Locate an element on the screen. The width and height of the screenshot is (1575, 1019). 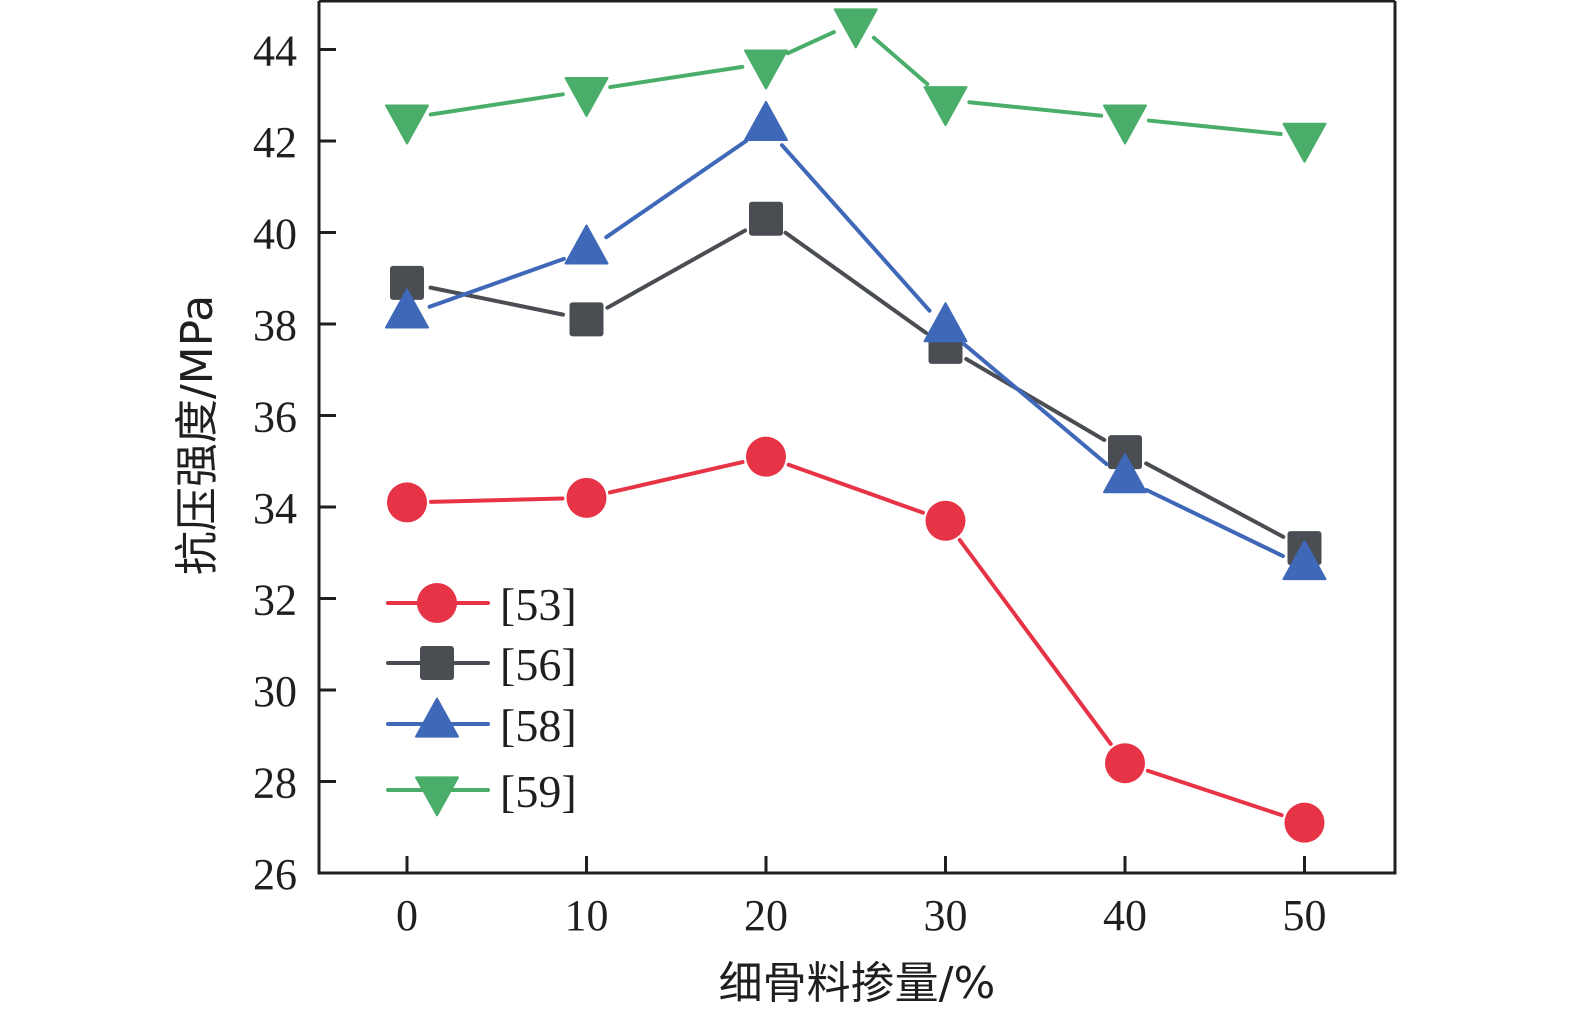
legend-label: [53] is located at coordinates (538, 604).